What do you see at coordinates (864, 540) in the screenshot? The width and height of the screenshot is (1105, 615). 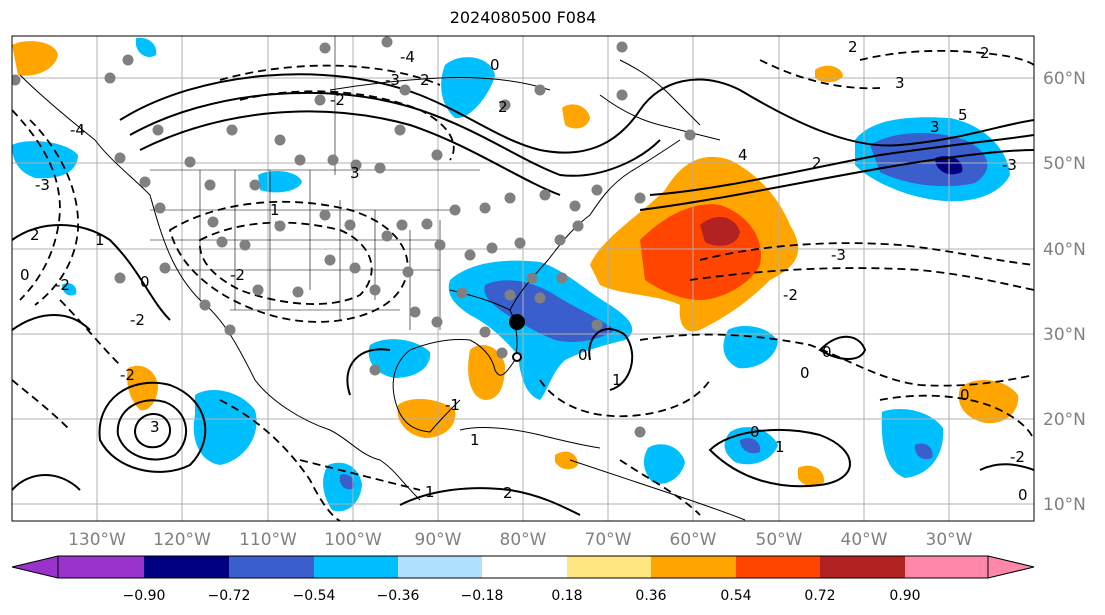 I see `lon-label: 40°W` at bounding box center [864, 540].